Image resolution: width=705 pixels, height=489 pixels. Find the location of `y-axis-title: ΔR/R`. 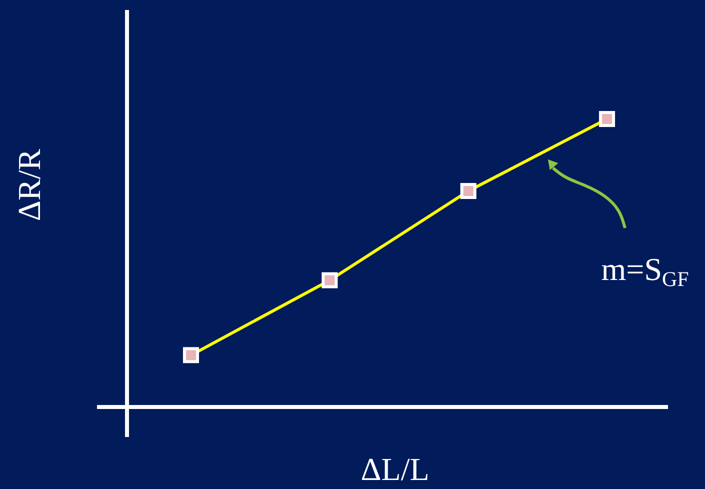

y-axis-title: ΔR/R is located at coordinates (29, 185).